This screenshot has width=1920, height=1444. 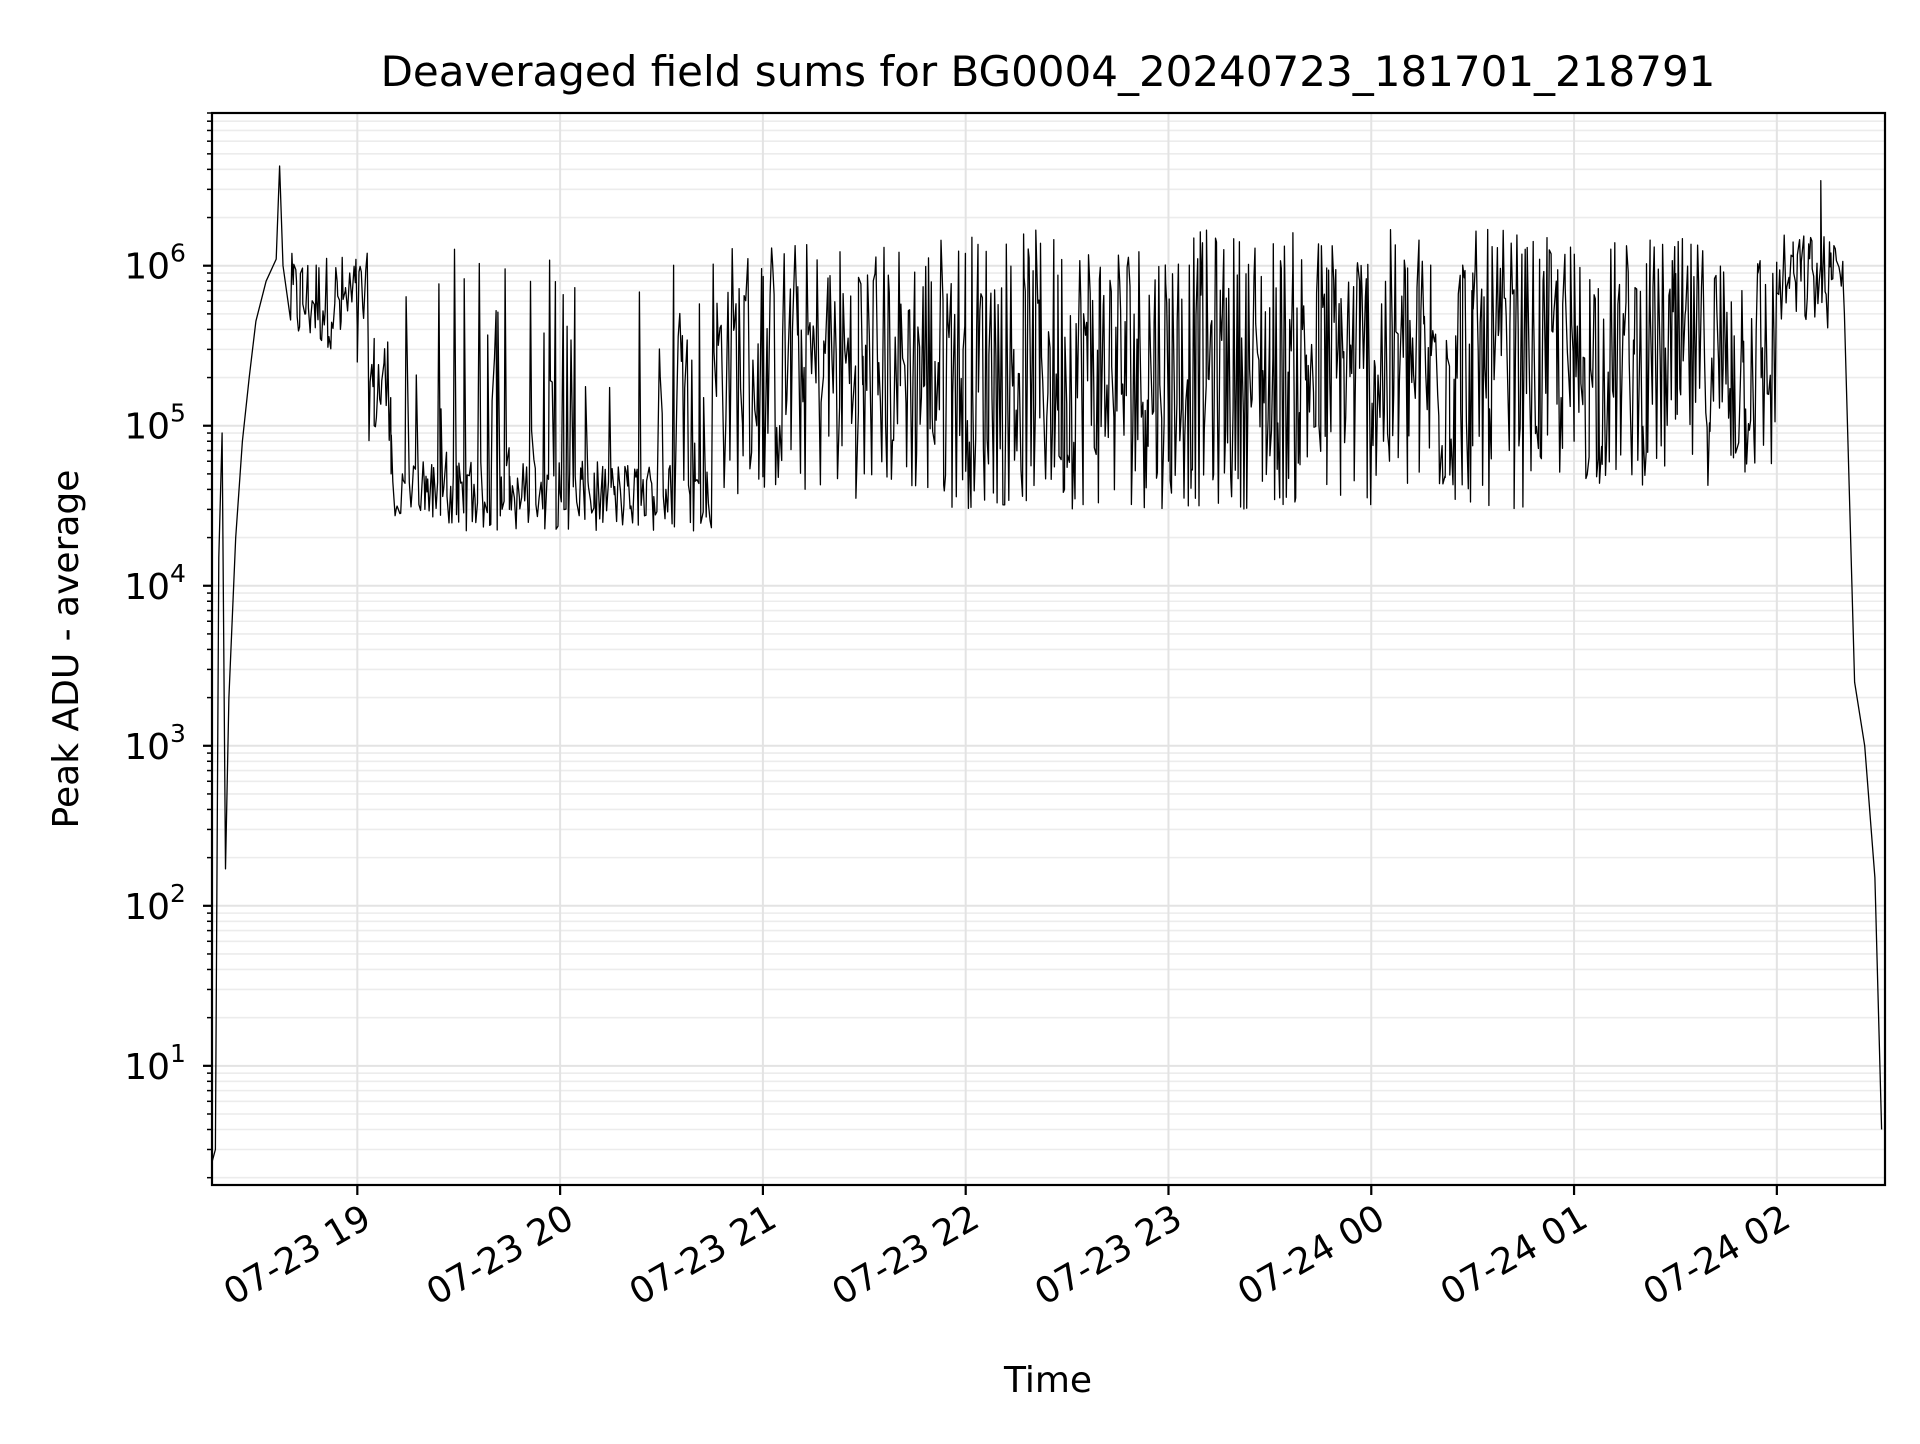 What do you see at coordinates (178, 413) in the screenshot?
I see `y-tick-label-exponent: 5` at bounding box center [178, 413].